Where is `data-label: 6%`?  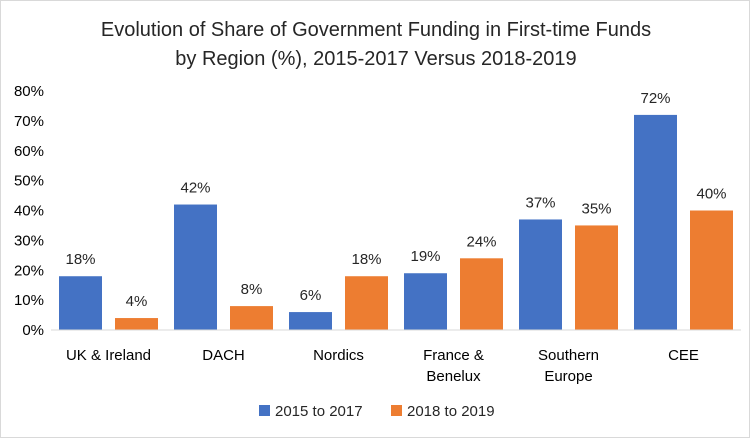
data-label: 6% is located at coordinates (311, 295).